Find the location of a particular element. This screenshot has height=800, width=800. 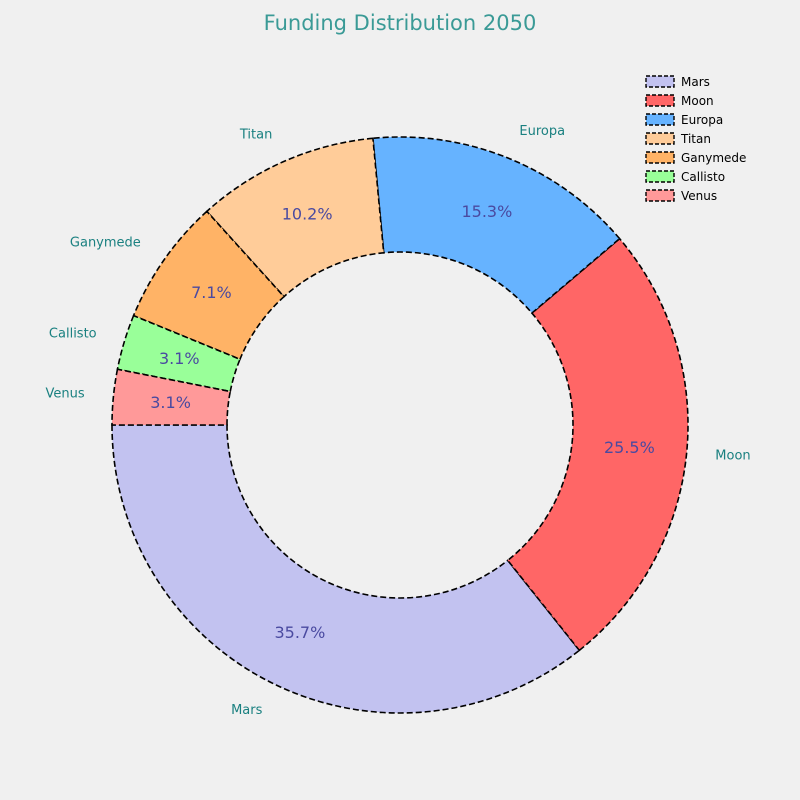

percent-label-titan: 10.2% is located at coordinates (307, 214).